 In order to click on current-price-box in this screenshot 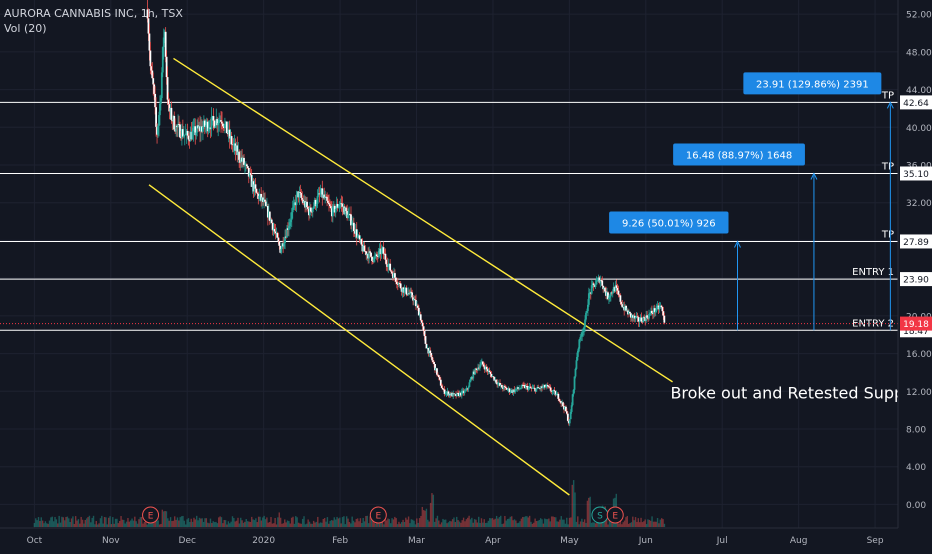, I will do `click(916, 323)`.